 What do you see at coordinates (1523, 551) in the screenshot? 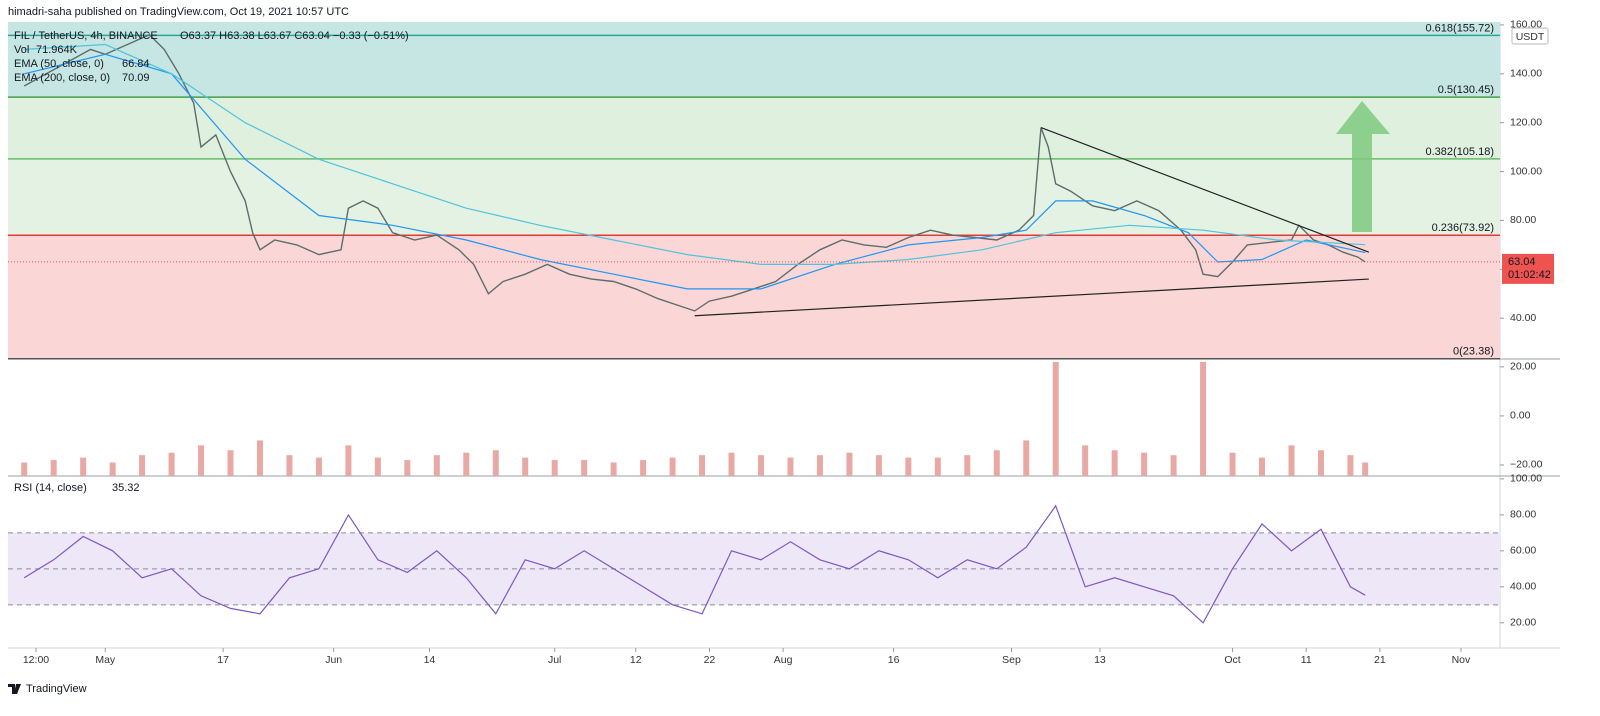
I see `y-tick-label: 60.00` at bounding box center [1523, 551].